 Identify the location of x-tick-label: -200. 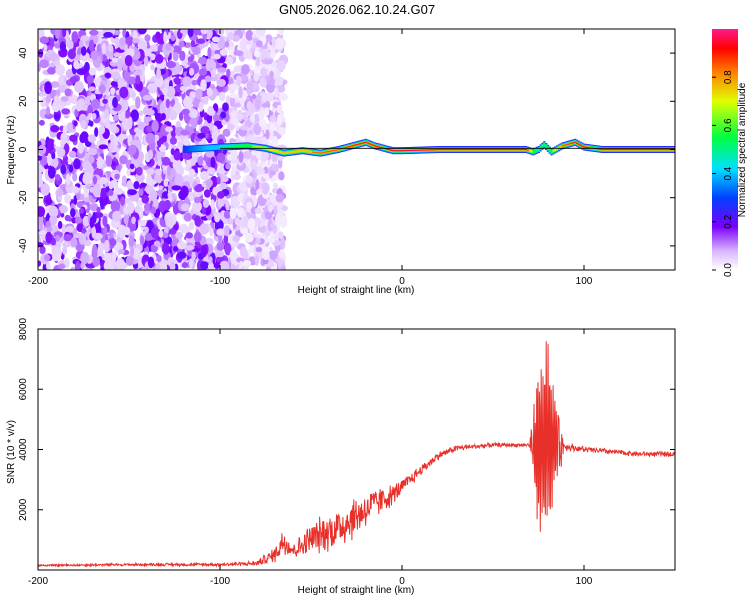
(38, 281).